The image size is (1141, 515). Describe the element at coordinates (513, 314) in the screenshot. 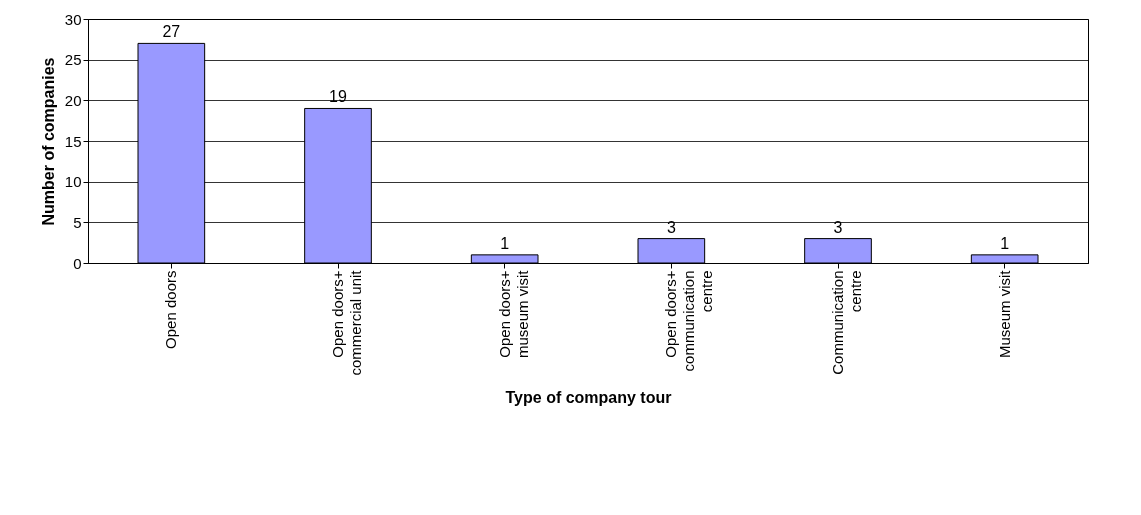

I see `x-tick-label: Open doors+ museum visit` at that location.